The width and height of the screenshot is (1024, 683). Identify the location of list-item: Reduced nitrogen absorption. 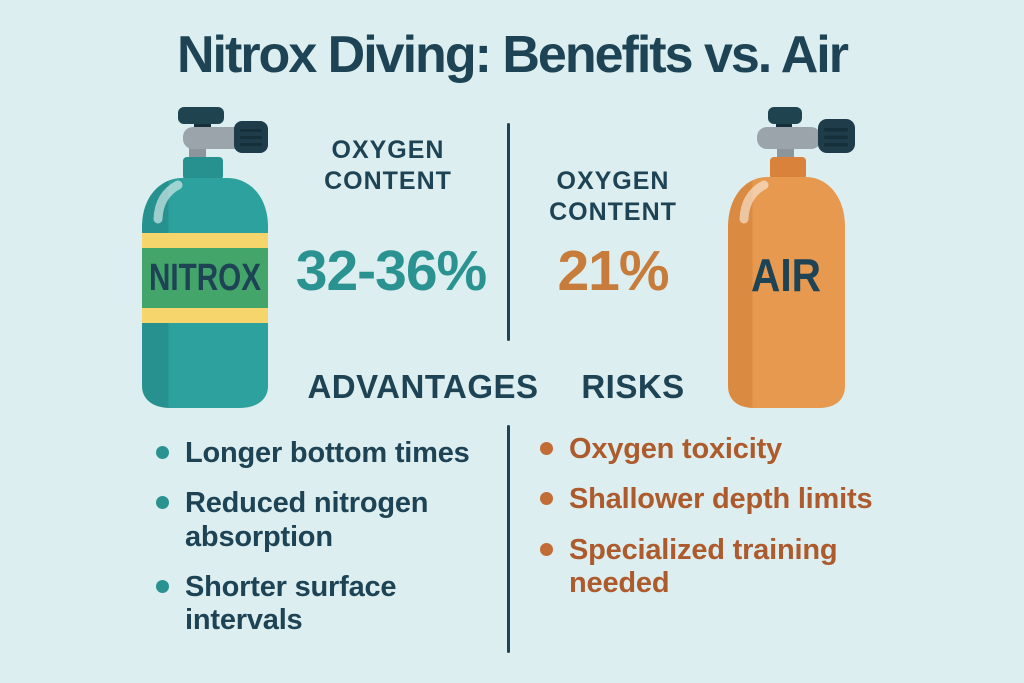
(321, 520).